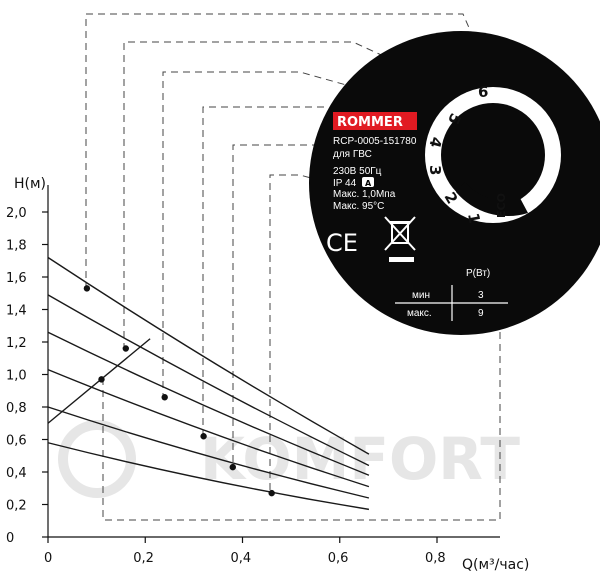 The image size is (600, 572). What do you see at coordinates (360, 459) in the screenshot?
I see `watermark-text: KOMFORT` at bounding box center [360, 459].